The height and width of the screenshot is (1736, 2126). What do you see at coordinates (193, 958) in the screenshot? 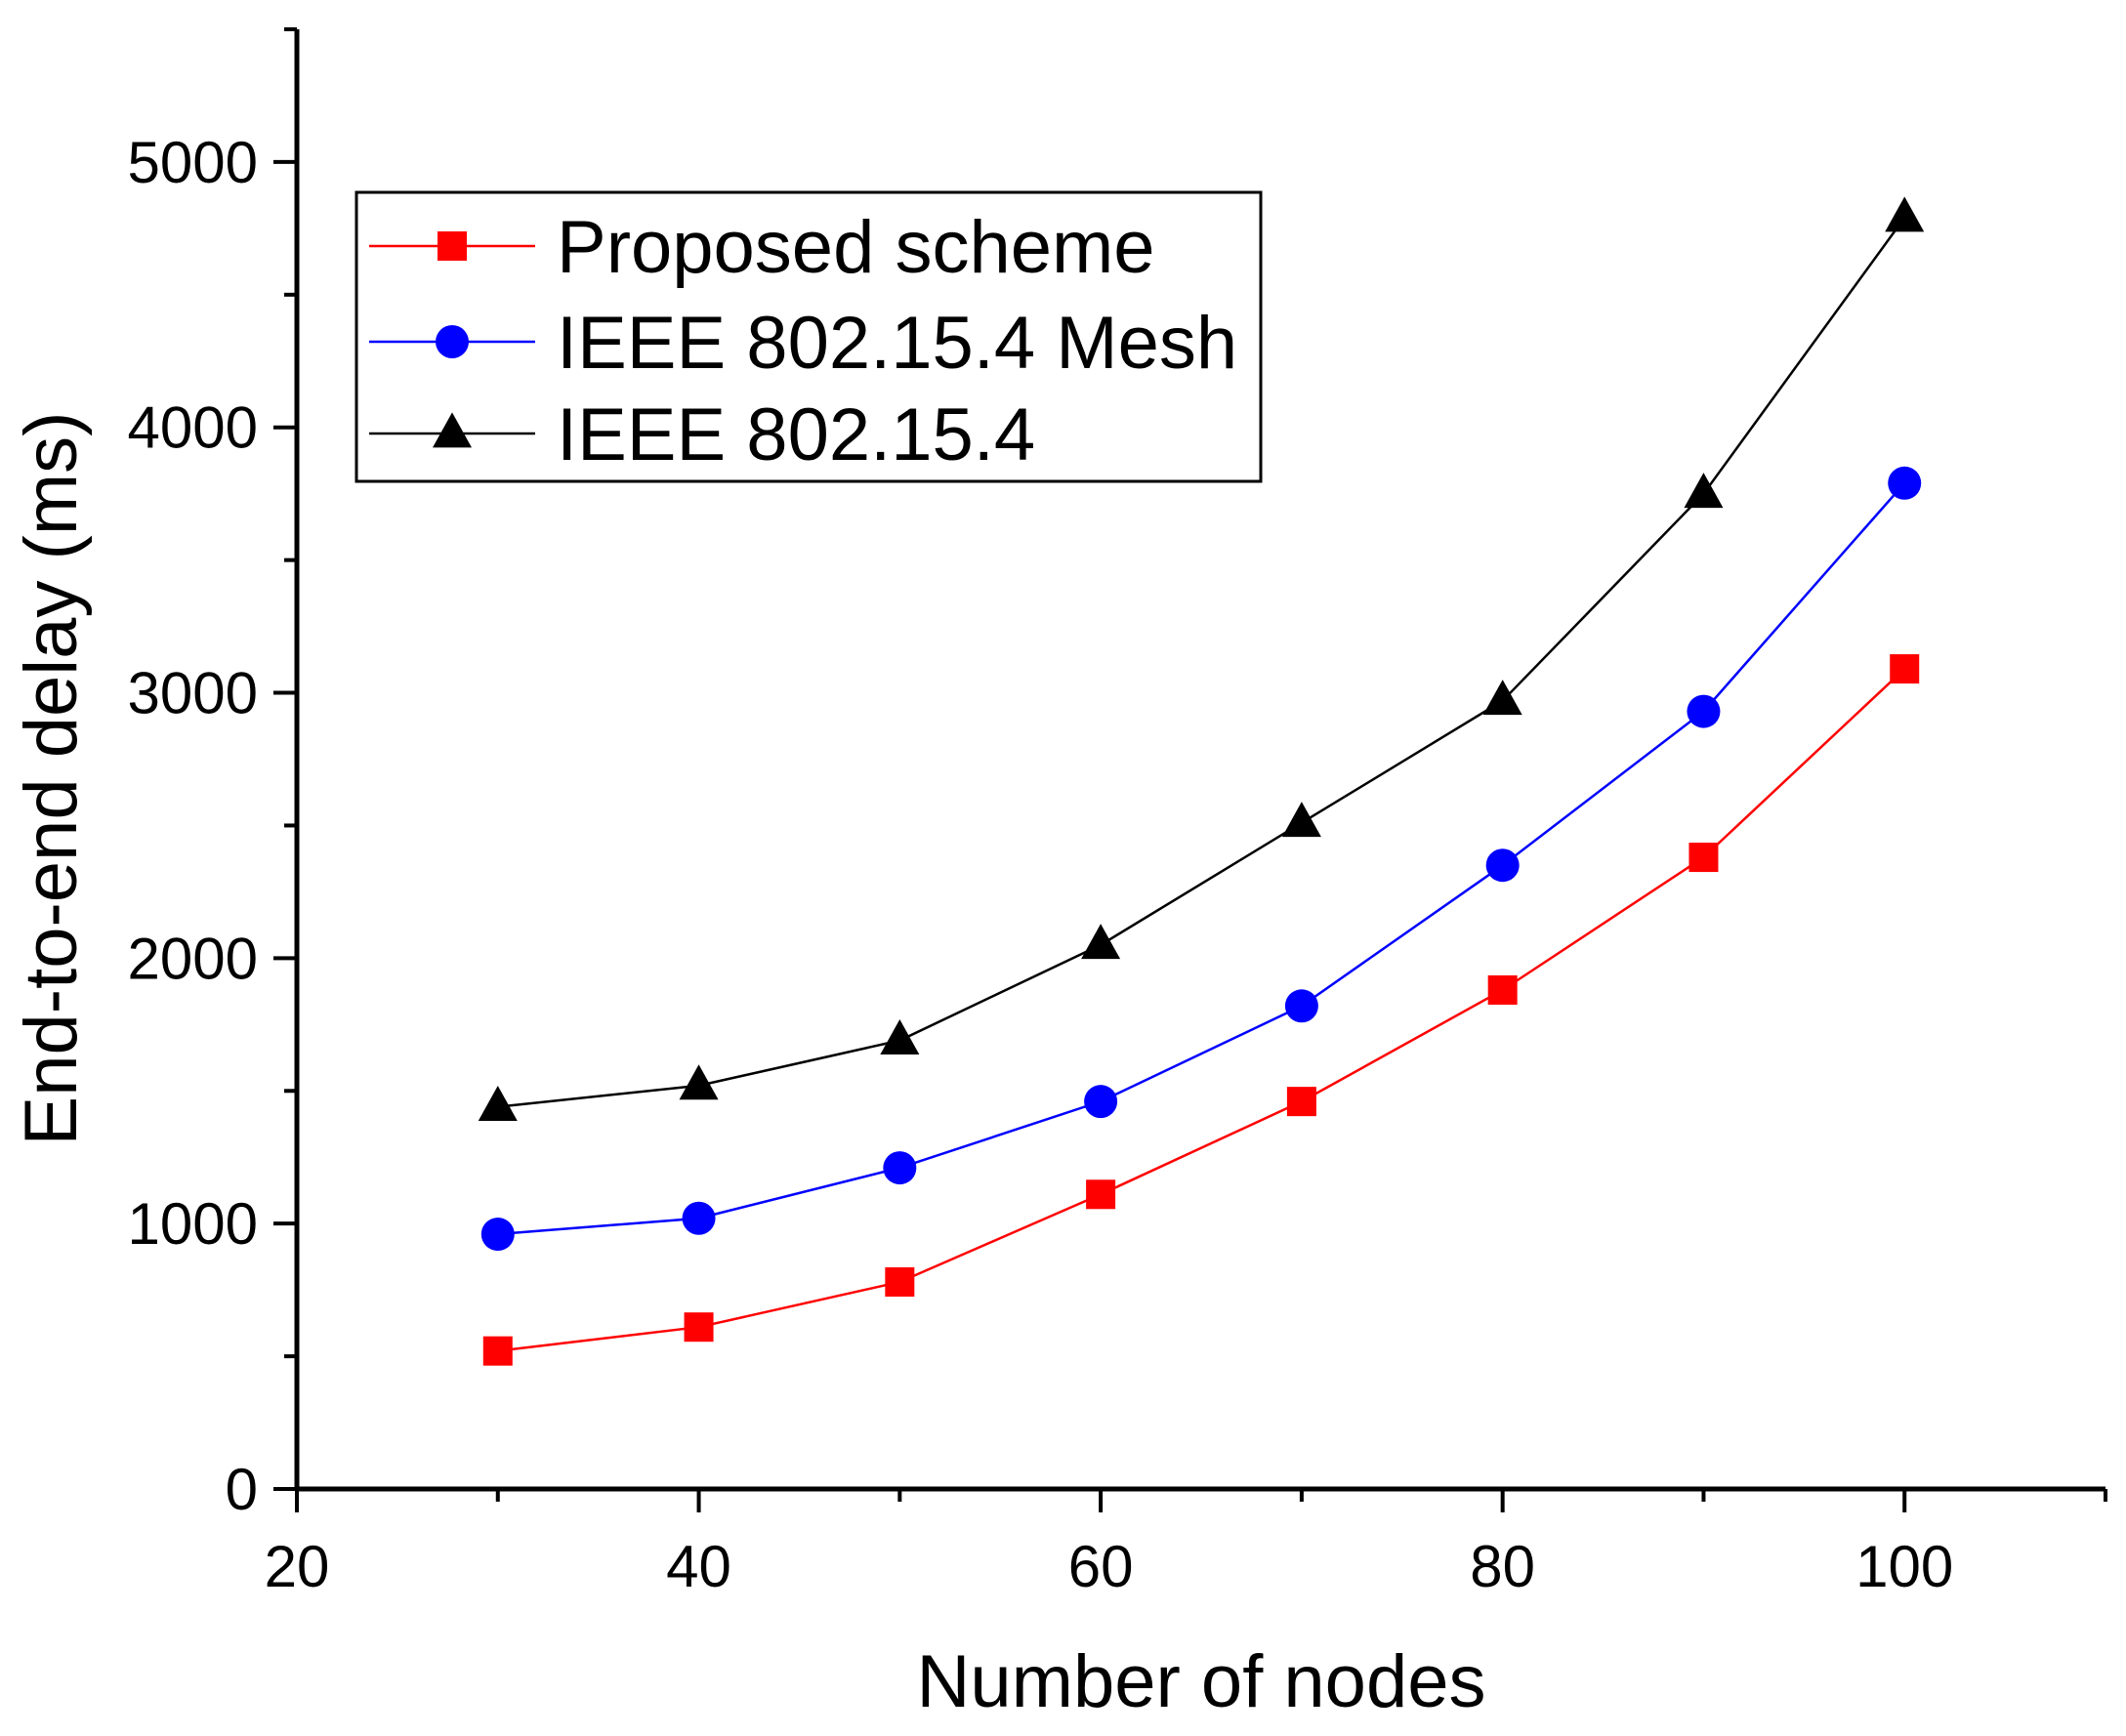
I see `y-tick-label: 2000` at bounding box center [193, 958].